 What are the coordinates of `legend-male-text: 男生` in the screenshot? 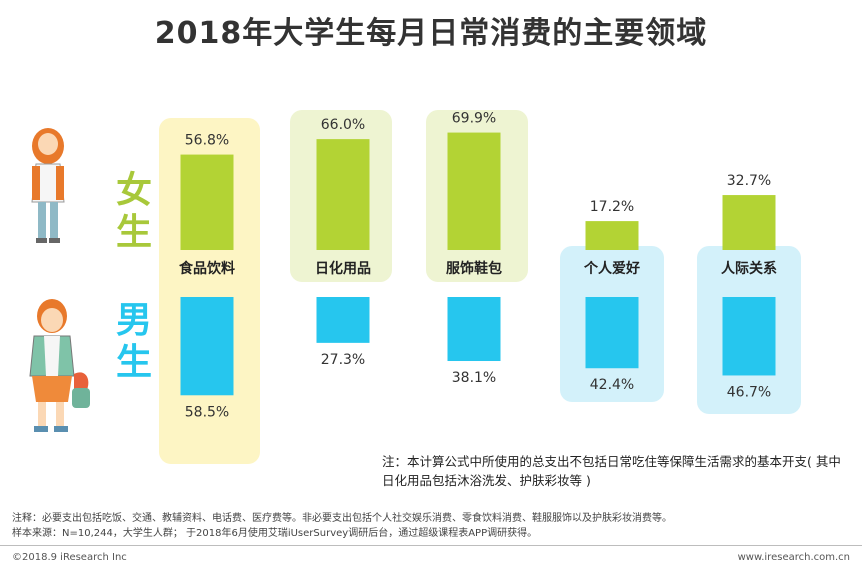 It's located at (133, 341).